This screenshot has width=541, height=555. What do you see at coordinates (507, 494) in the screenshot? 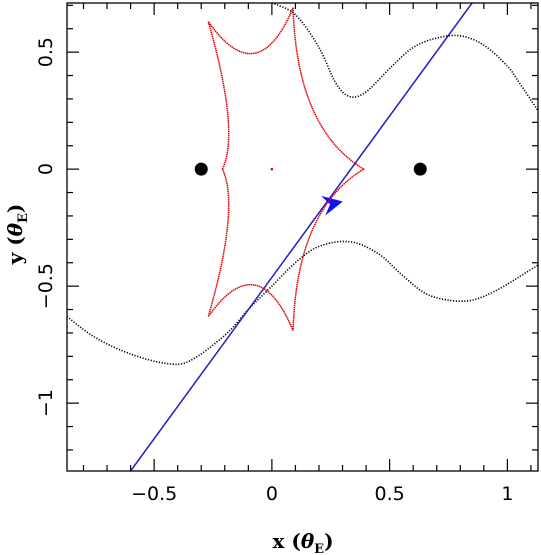
I see `x-tick-label: 1` at bounding box center [507, 494].